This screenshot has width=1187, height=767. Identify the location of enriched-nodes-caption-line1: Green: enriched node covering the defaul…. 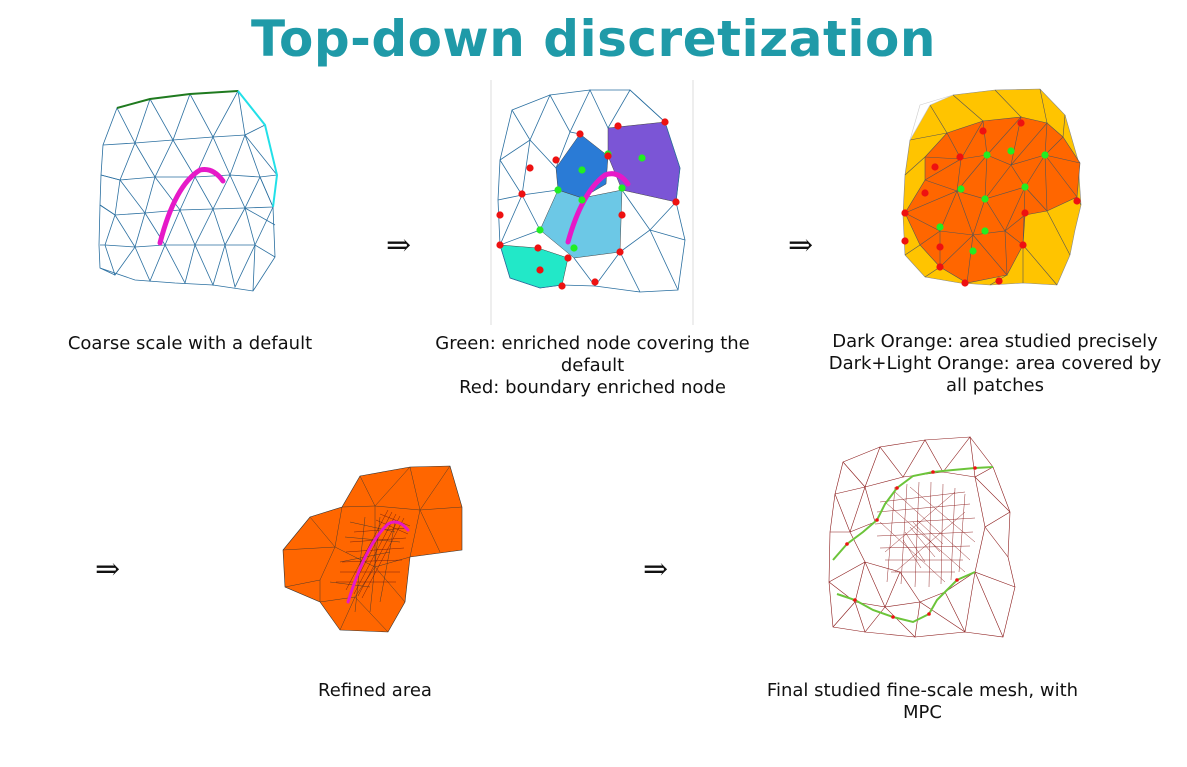
(592, 354).